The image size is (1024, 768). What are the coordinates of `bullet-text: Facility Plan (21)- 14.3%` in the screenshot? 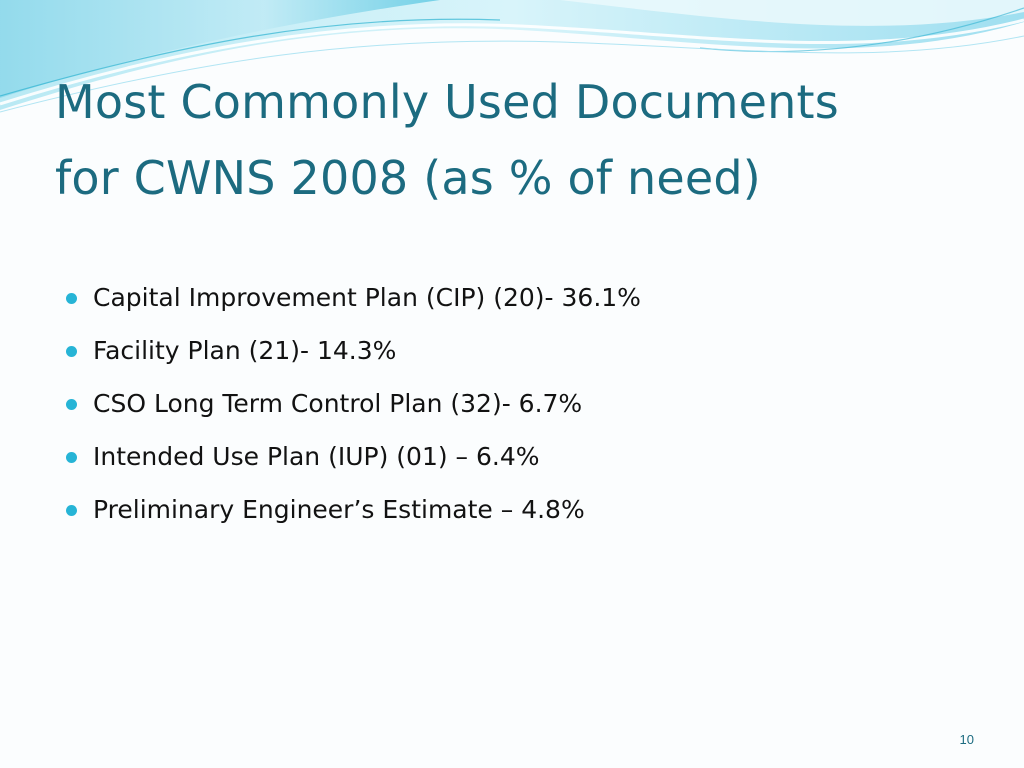 It's located at (245, 350).